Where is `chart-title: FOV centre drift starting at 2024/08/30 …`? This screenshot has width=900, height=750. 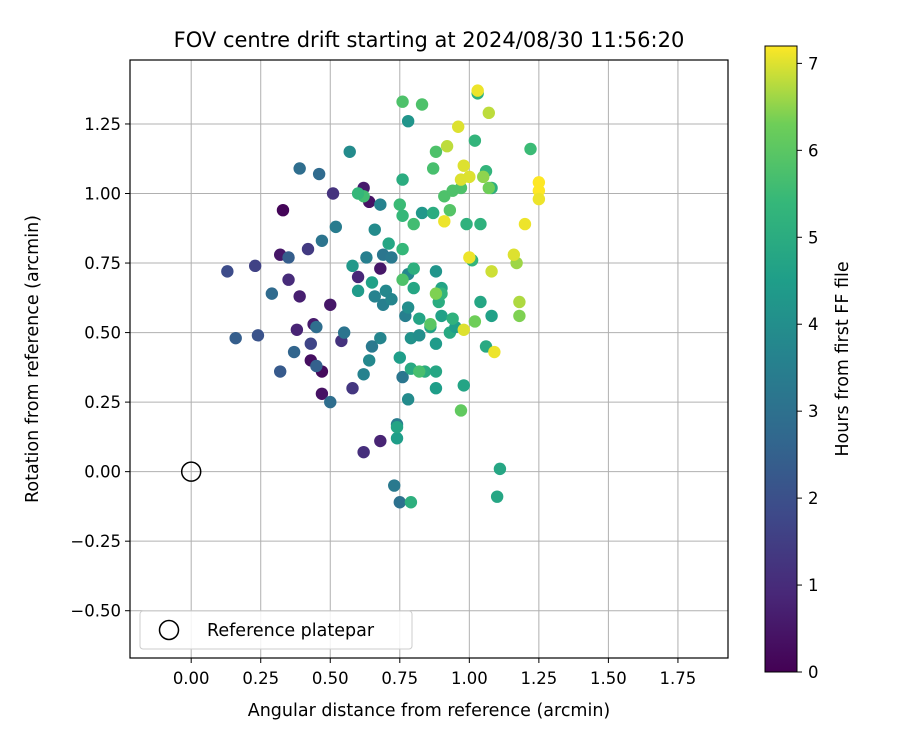 chart-title: FOV centre drift starting at 2024/08/30 … is located at coordinates (429, 40).